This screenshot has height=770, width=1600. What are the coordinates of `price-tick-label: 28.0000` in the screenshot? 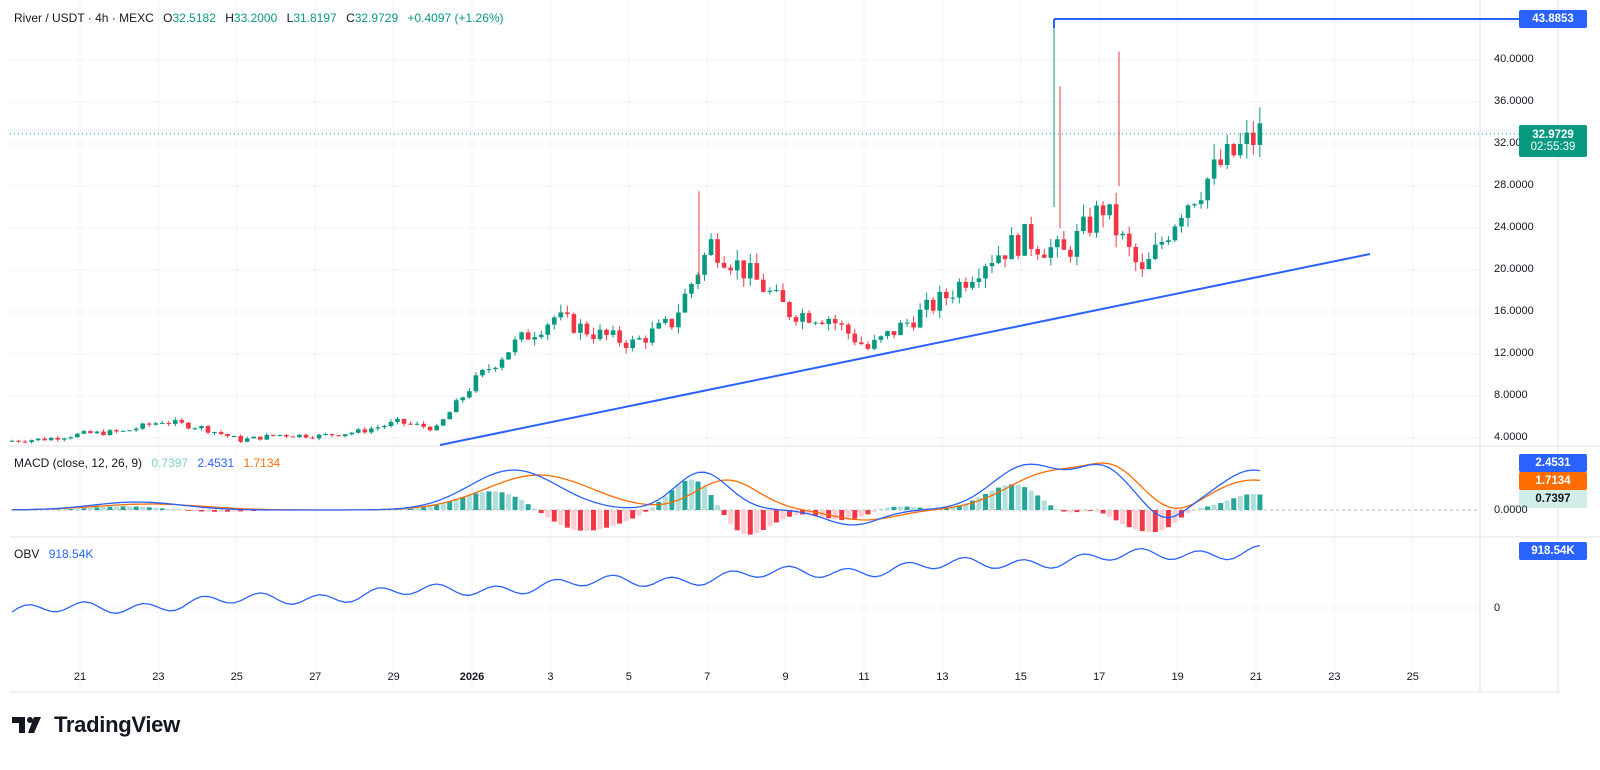 It's located at (1514, 185).